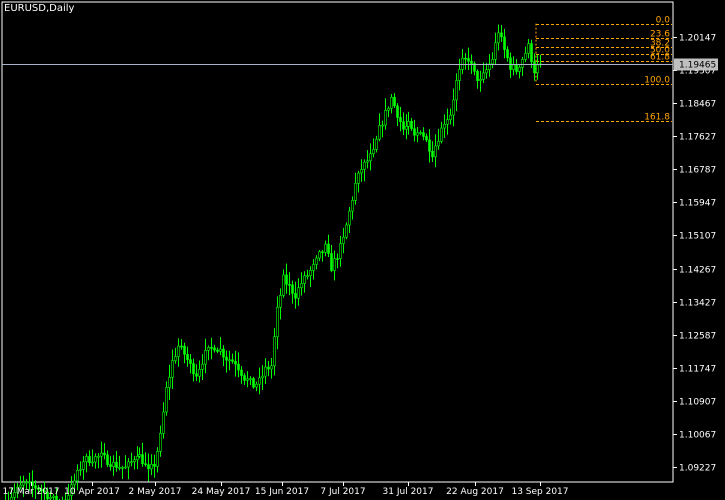 The height and width of the screenshot is (500, 725). What do you see at coordinates (657, 81) in the screenshot?
I see `fibo-level-label: 100.0` at bounding box center [657, 81].